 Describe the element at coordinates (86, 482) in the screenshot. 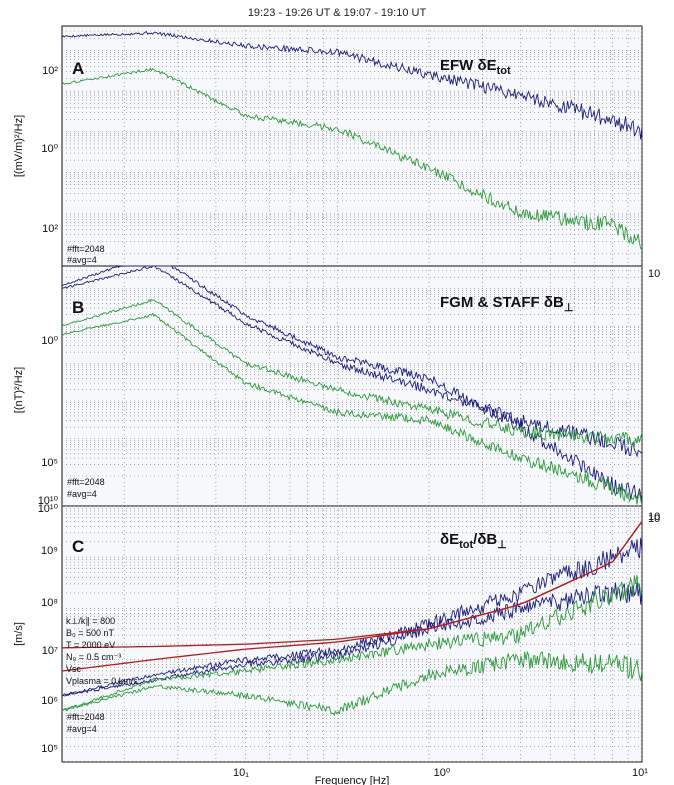

I see `panel-b-note-1: #fft=2048` at that location.